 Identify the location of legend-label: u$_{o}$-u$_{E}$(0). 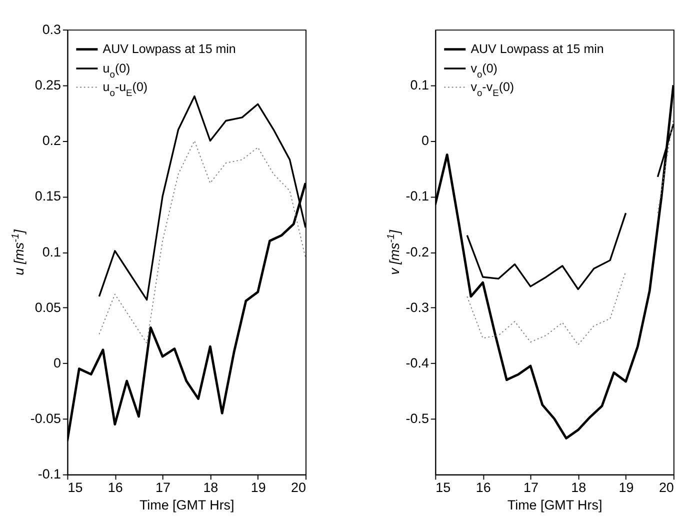
(125, 89).